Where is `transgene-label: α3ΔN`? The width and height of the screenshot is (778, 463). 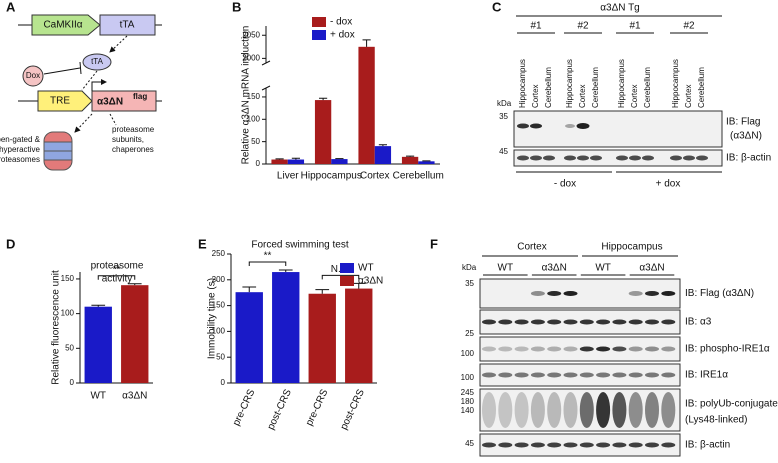 transgene-label: α3ΔN is located at coordinates (110, 102).